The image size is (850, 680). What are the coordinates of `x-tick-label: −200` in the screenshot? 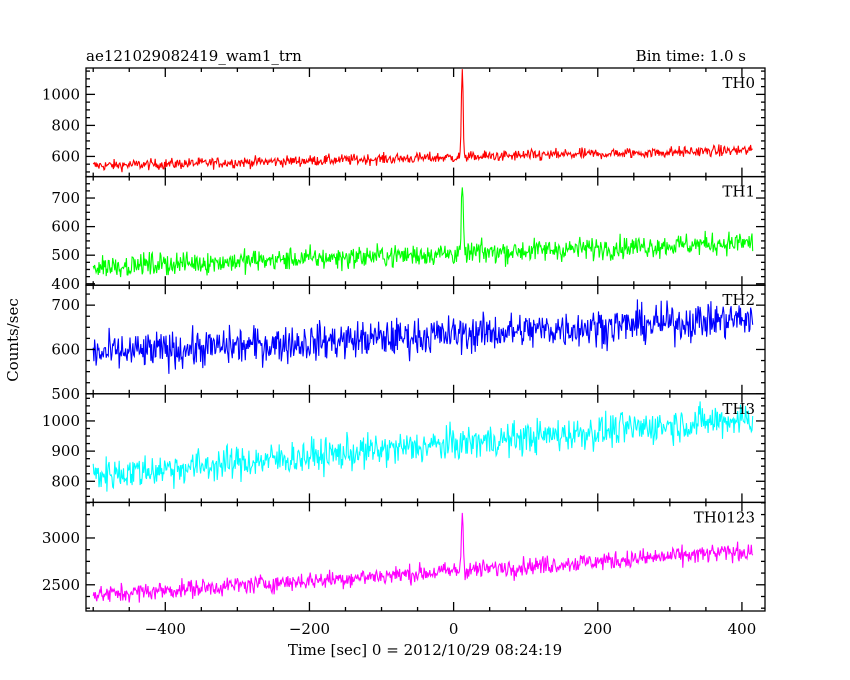 It's located at (309, 629).